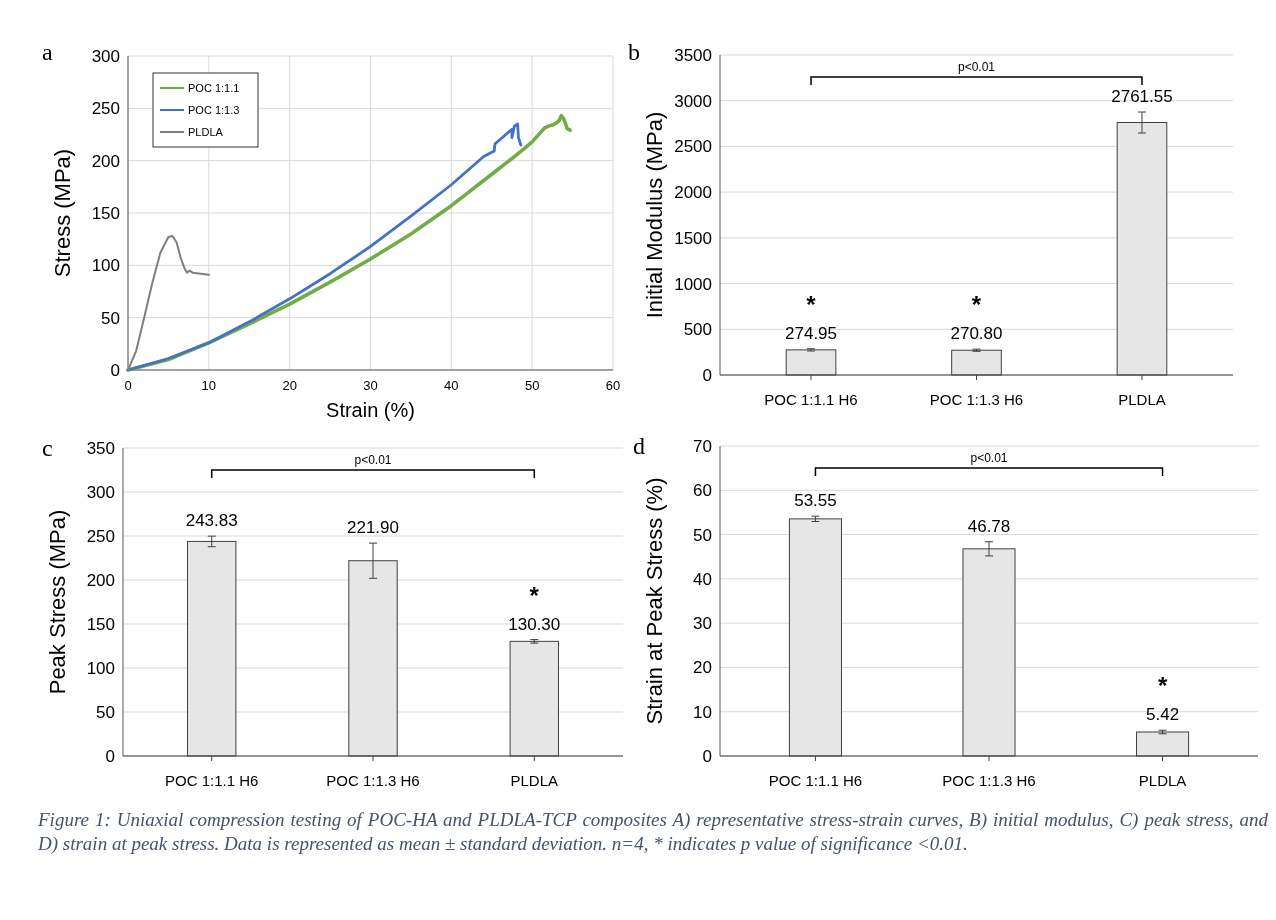 The height and width of the screenshot is (920, 1276). Describe the element at coordinates (47, 52) in the screenshot. I see `chart-title: a` at that location.